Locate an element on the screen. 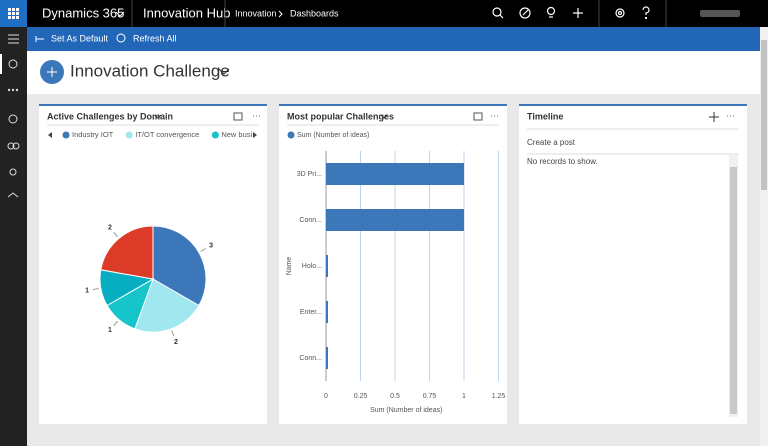 Image resolution: width=768 pixels, height=446 pixels. legend-prev is located at coordinates (50, 135).